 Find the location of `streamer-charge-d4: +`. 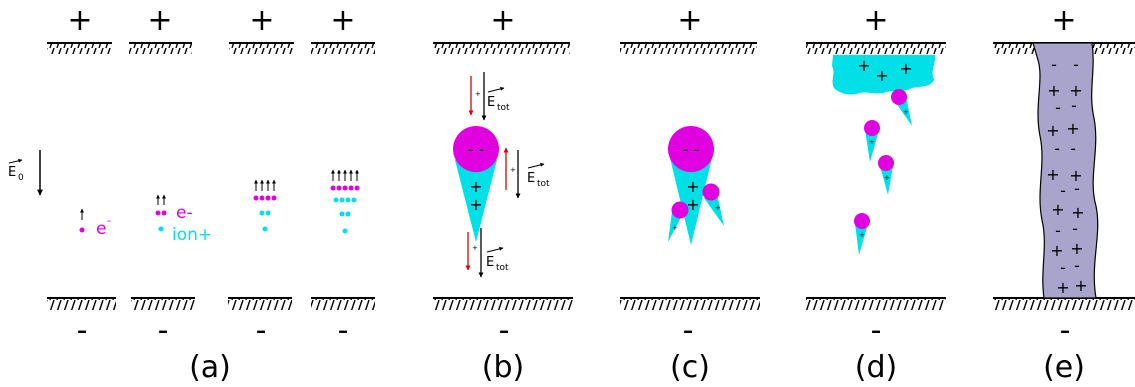

streamer-charge-d4: + is located at coordinates (862, 235).